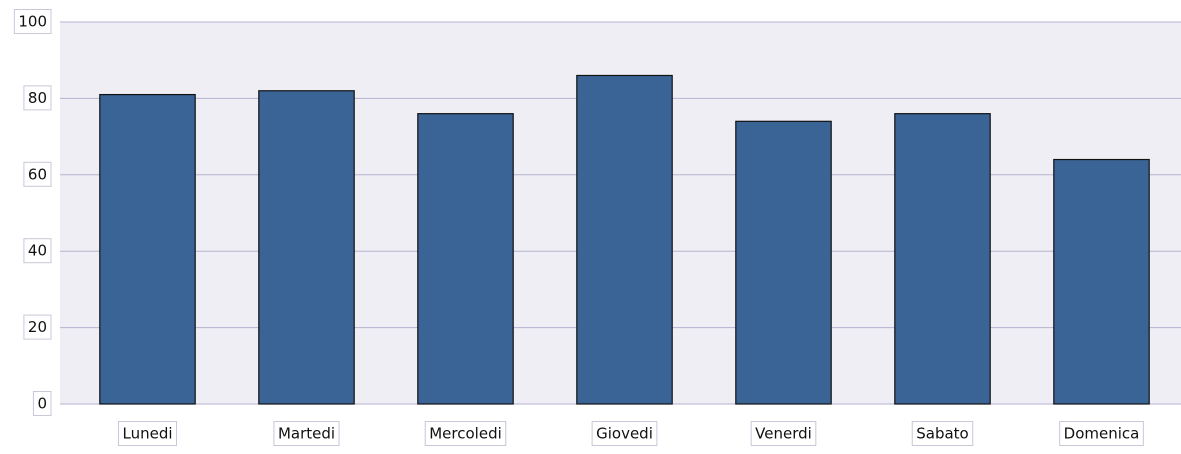 This screenshot has width=1181, height=454. I want to click on x-tick-label: Martedi, so click(306, 434).